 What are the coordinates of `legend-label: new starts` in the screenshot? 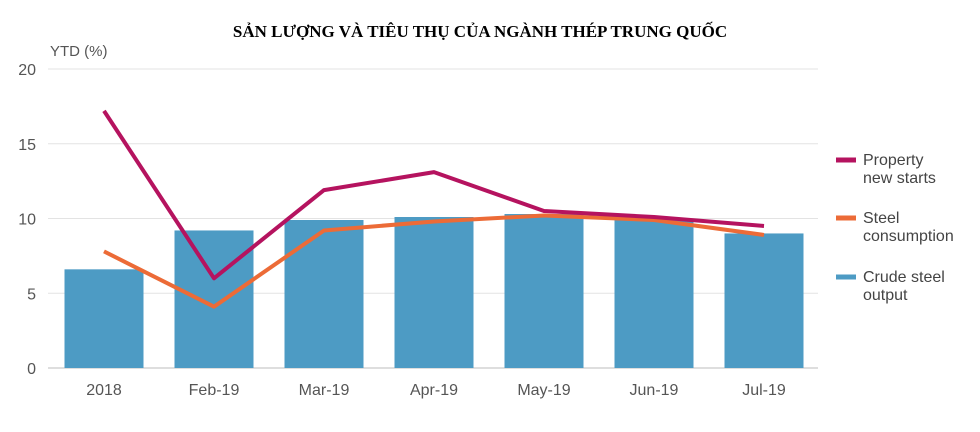 It's located at (899, 178).